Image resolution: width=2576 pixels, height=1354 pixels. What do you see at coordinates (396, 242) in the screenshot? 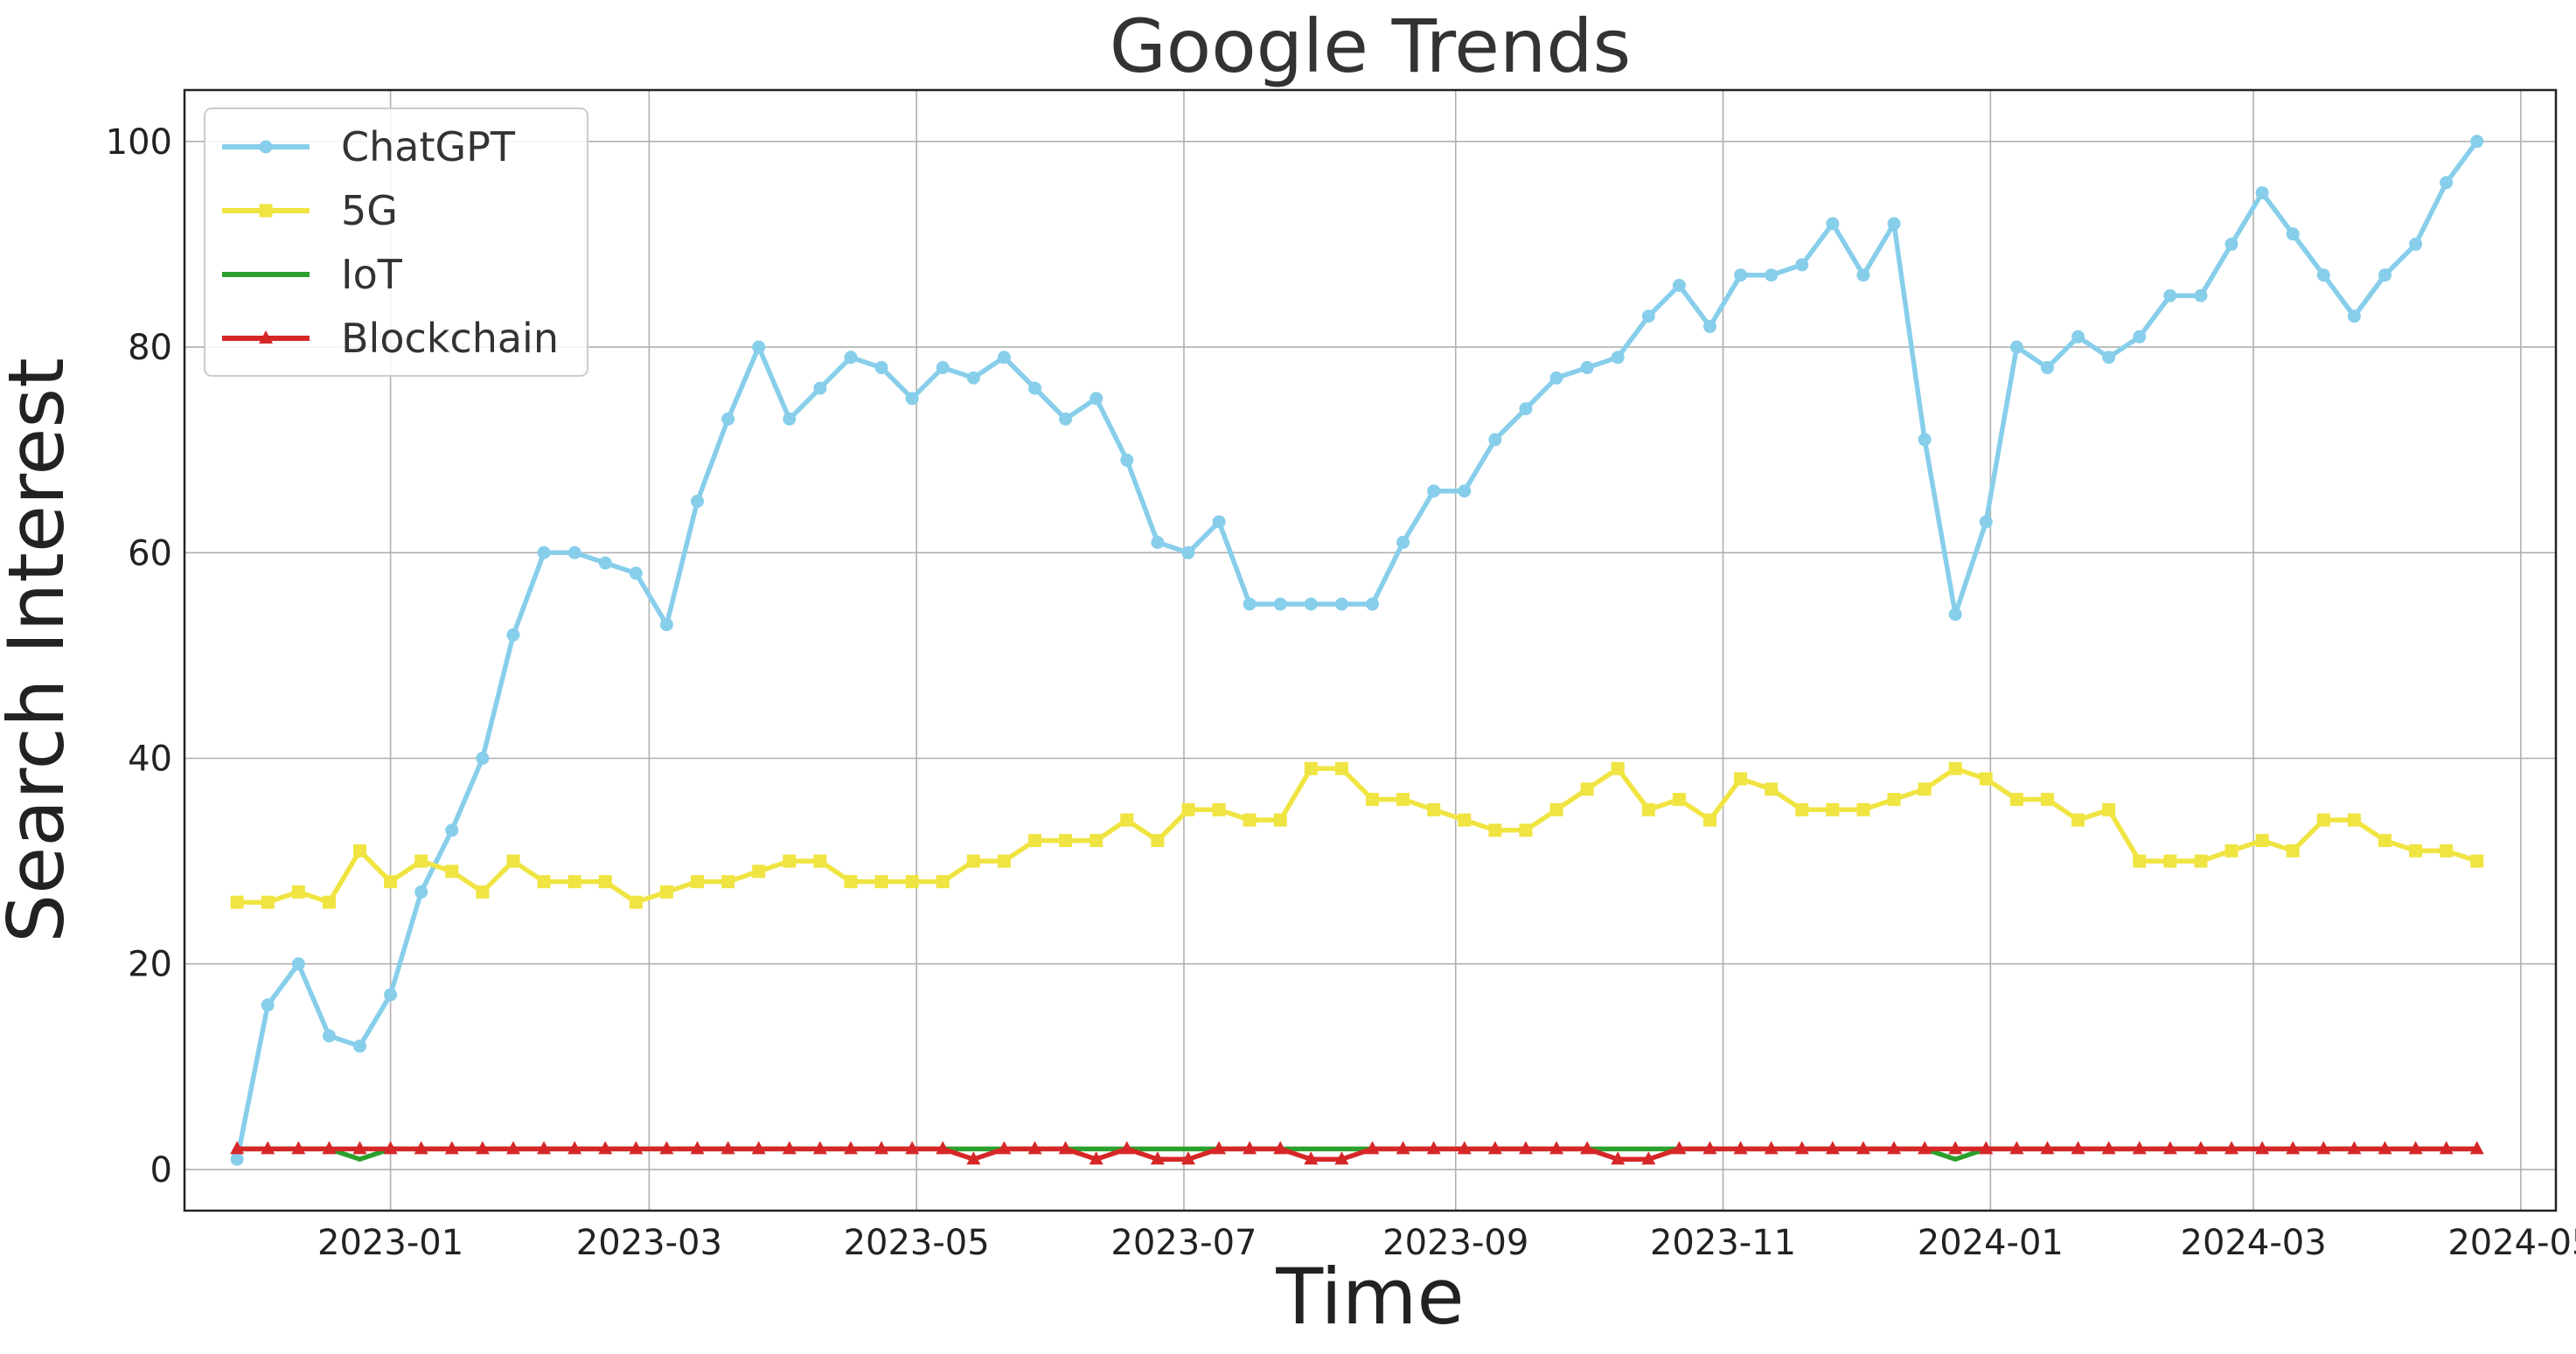
I see `legend-box` at bounding box center [396, 242].